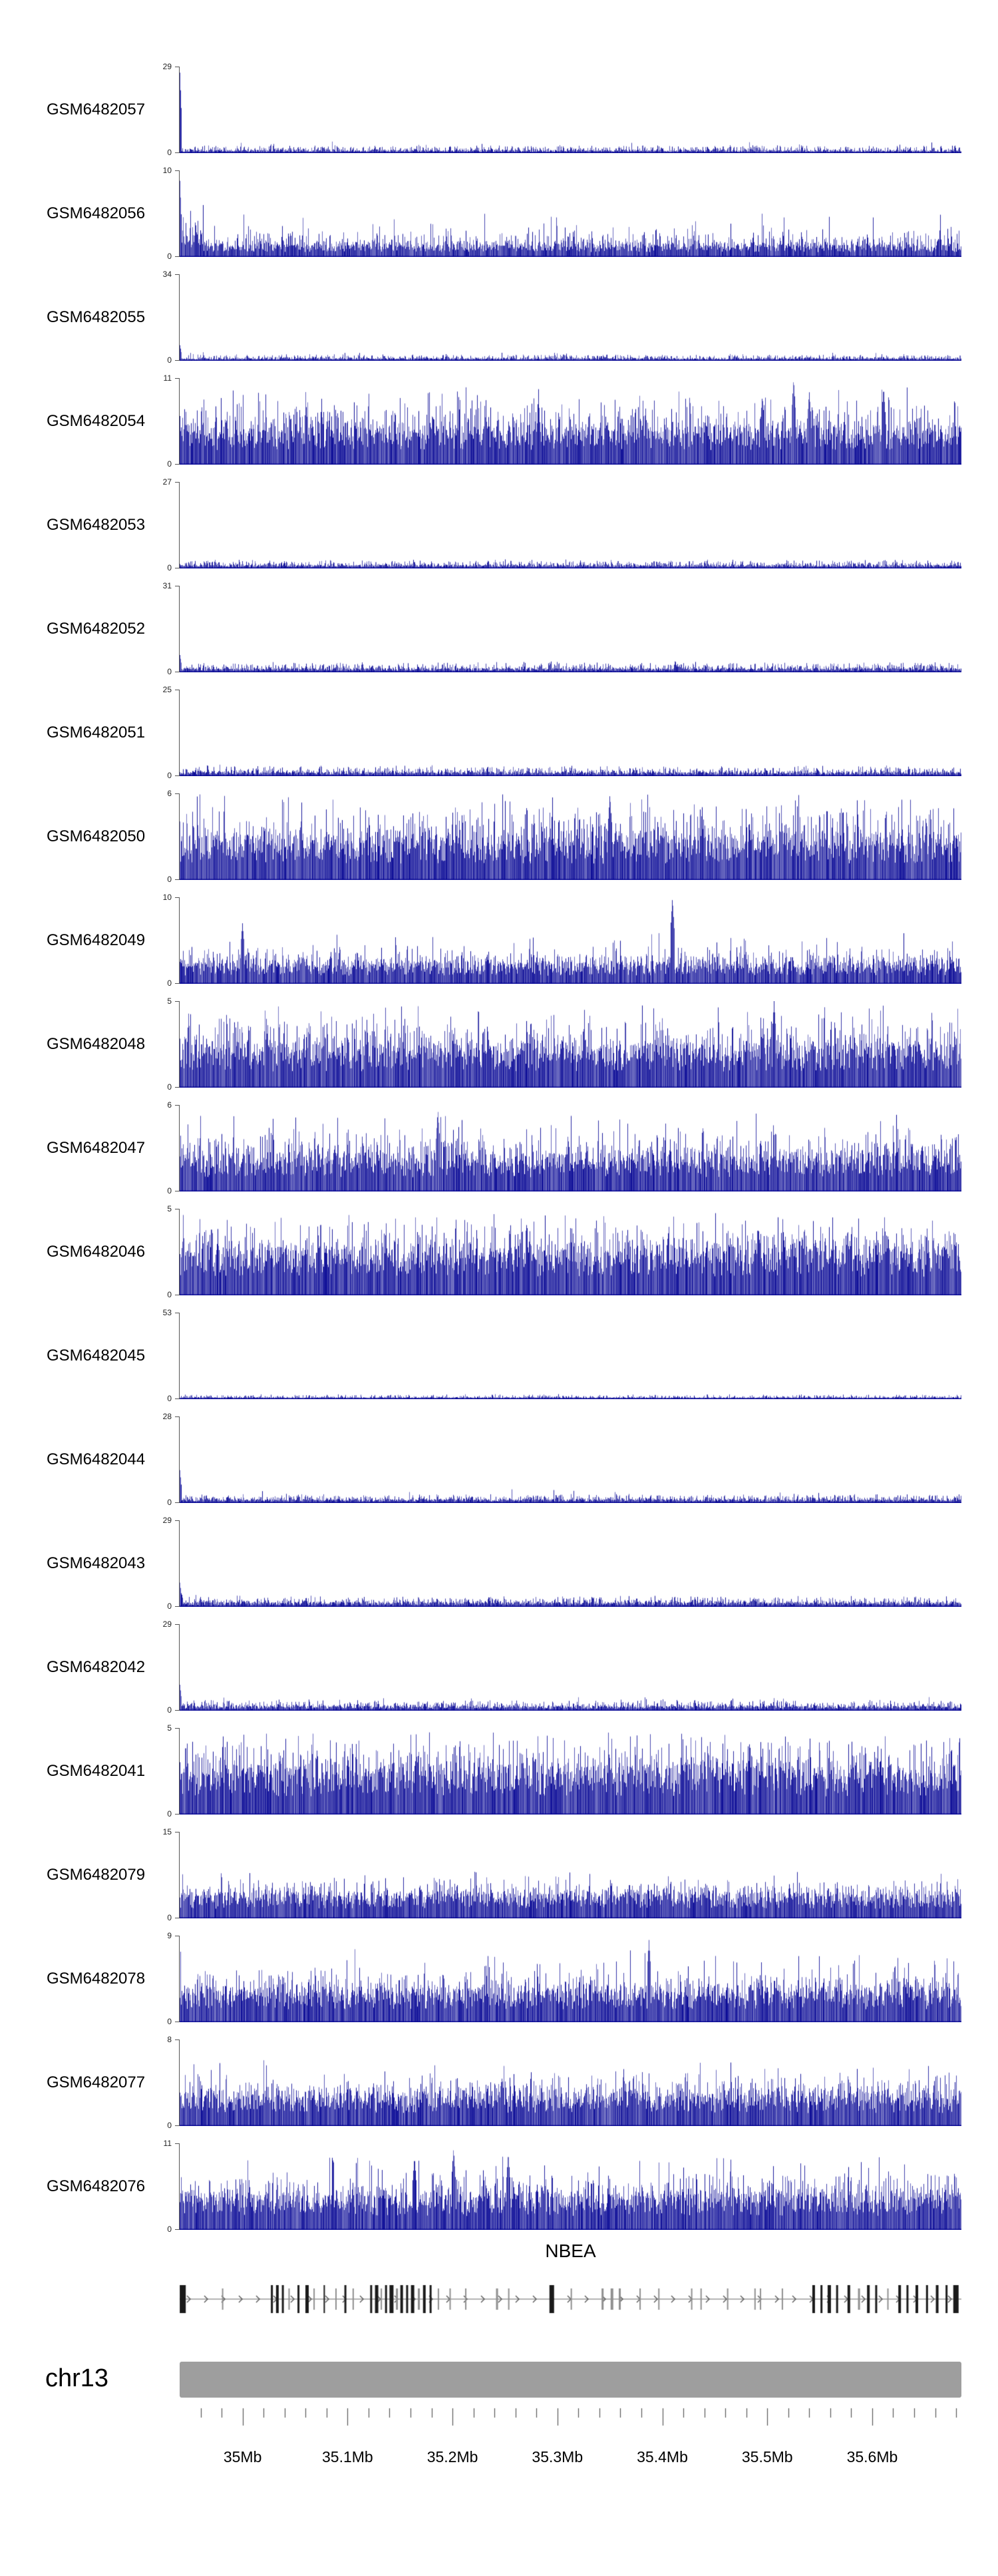 This screenshot has width=998, height=2576. I want to click on signal-track-row: GSM6482076 11 0, so click(499, 2186).